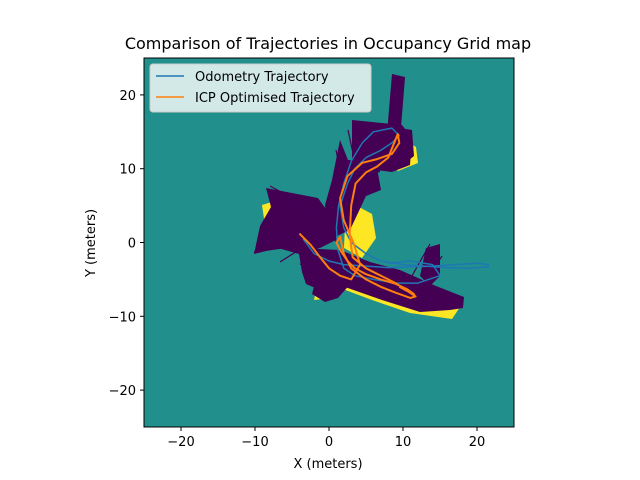  What do you see at coordinates (122, 391) in the screenshot?
I see `y-tick-label: −20` at bounding box center [122, 391].